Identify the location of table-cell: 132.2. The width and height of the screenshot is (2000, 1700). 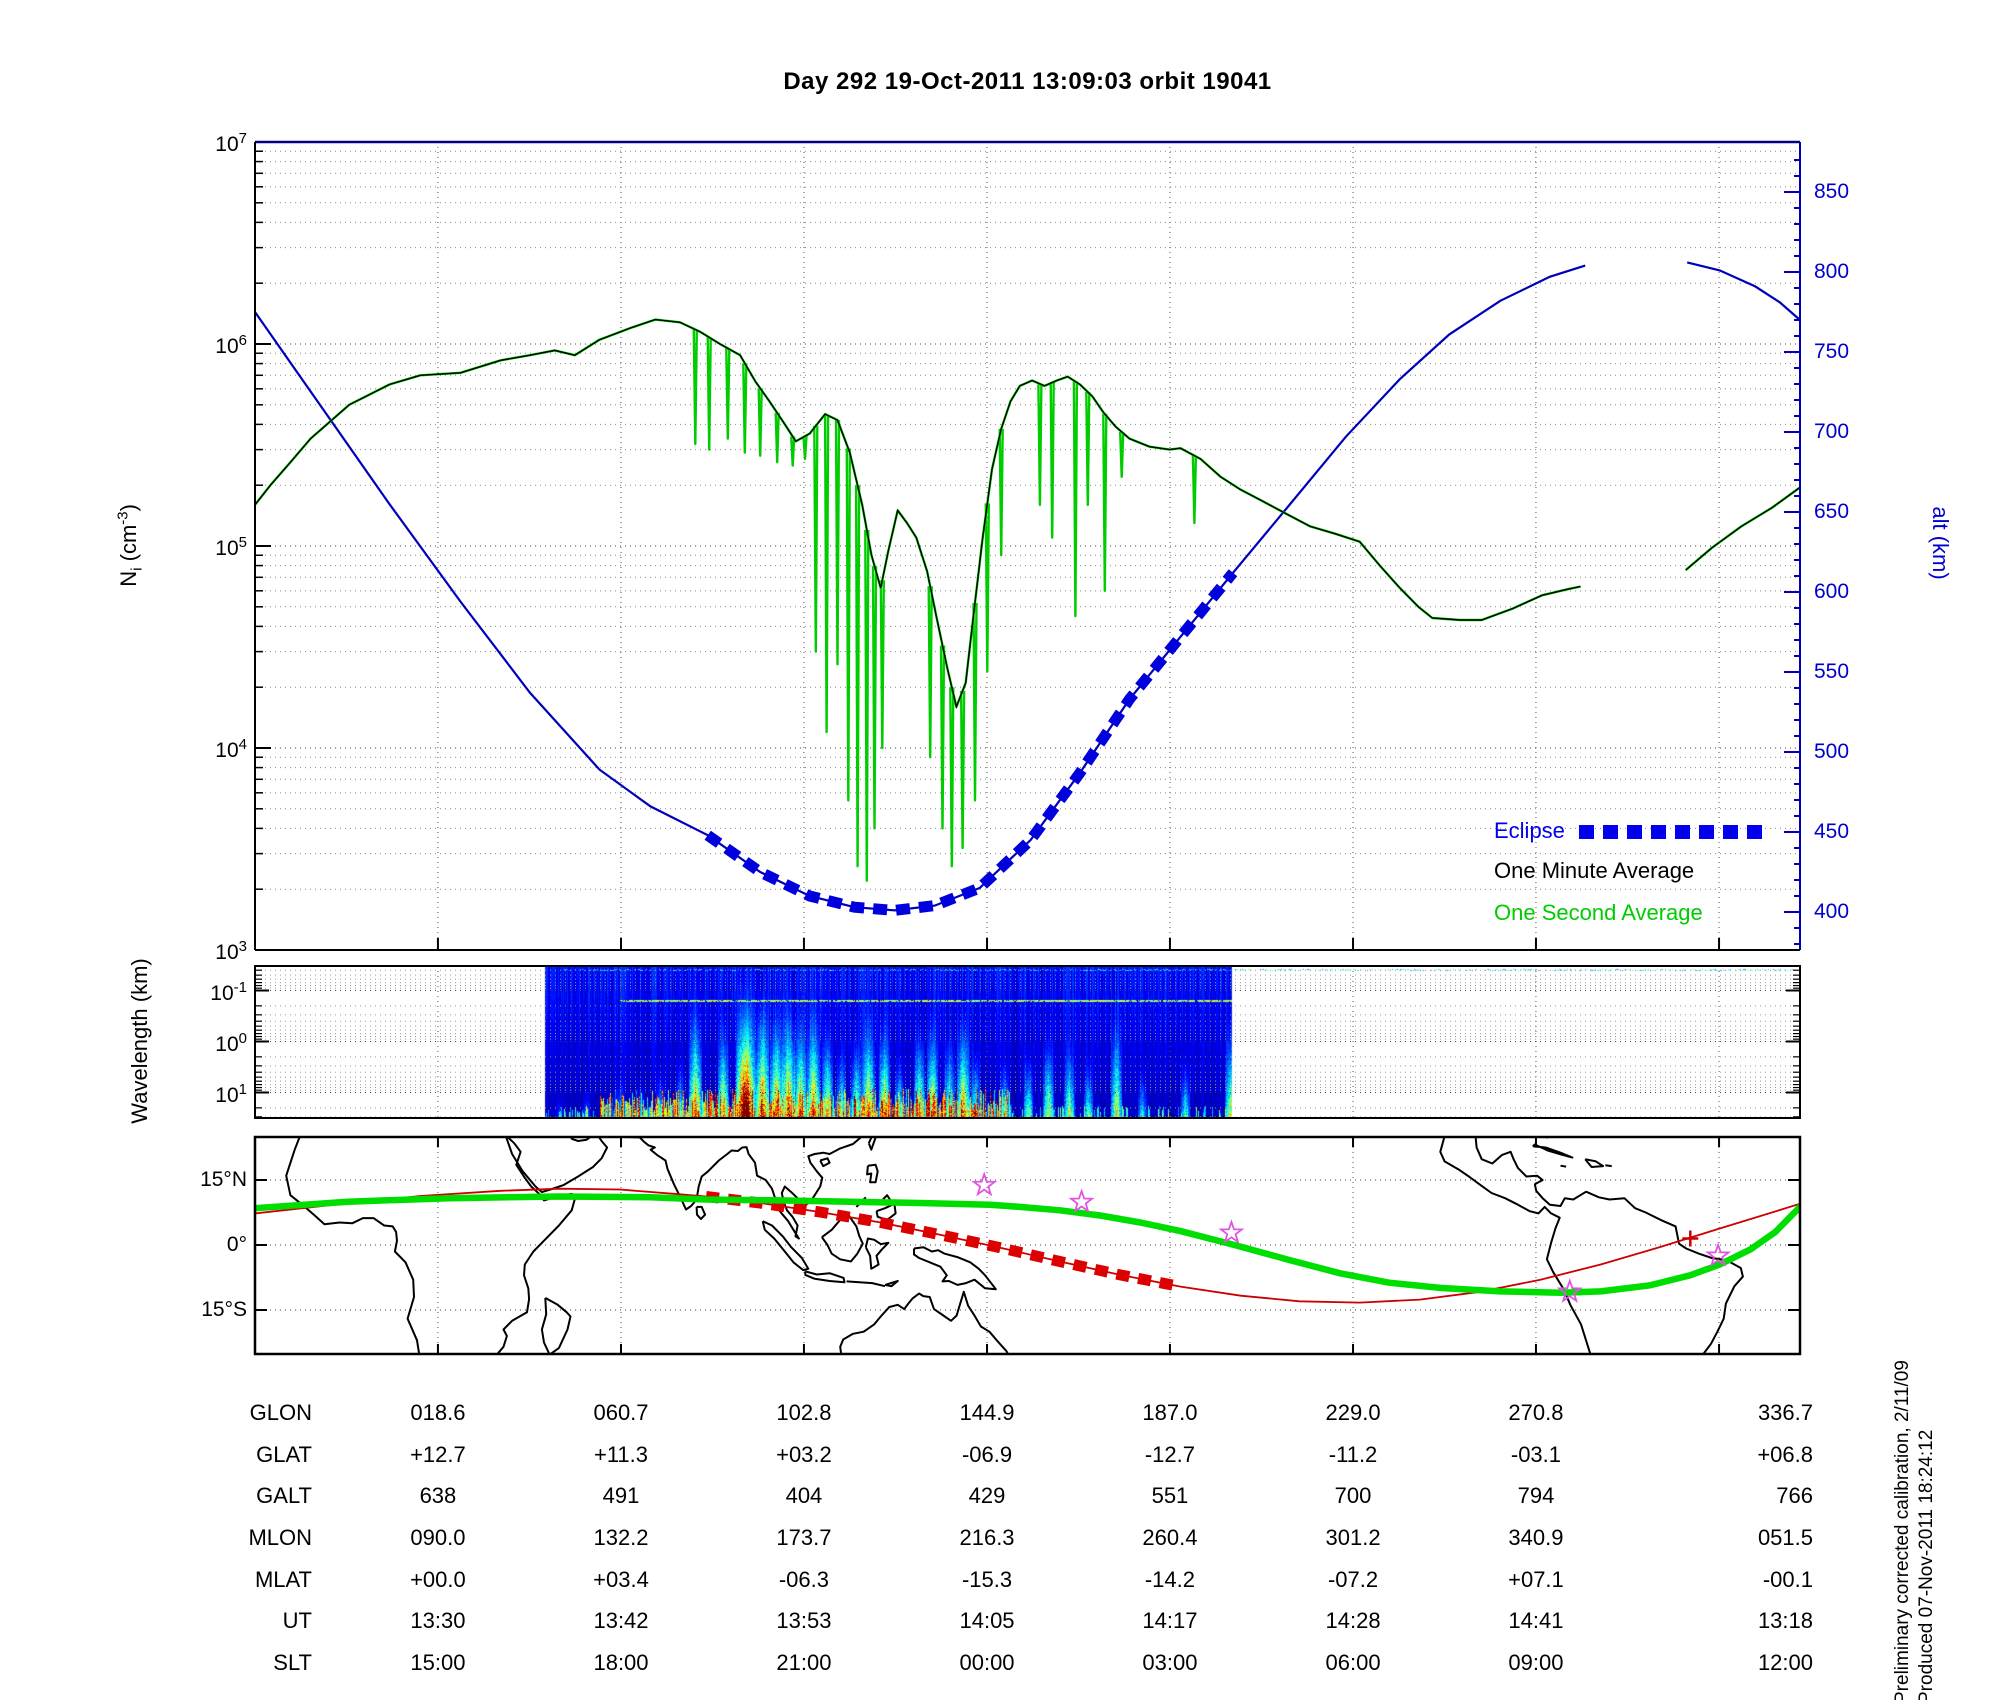
(621, 1537).